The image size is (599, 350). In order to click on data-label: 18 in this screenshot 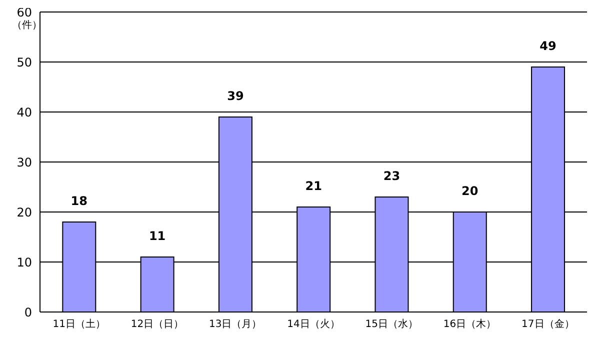, I will do `click(79, 201)`.